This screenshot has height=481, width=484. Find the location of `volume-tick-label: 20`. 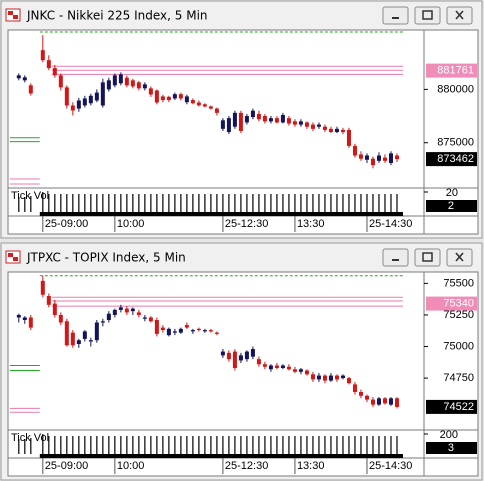

volume-tick-label: 20 is located at coordinates (452, 193).